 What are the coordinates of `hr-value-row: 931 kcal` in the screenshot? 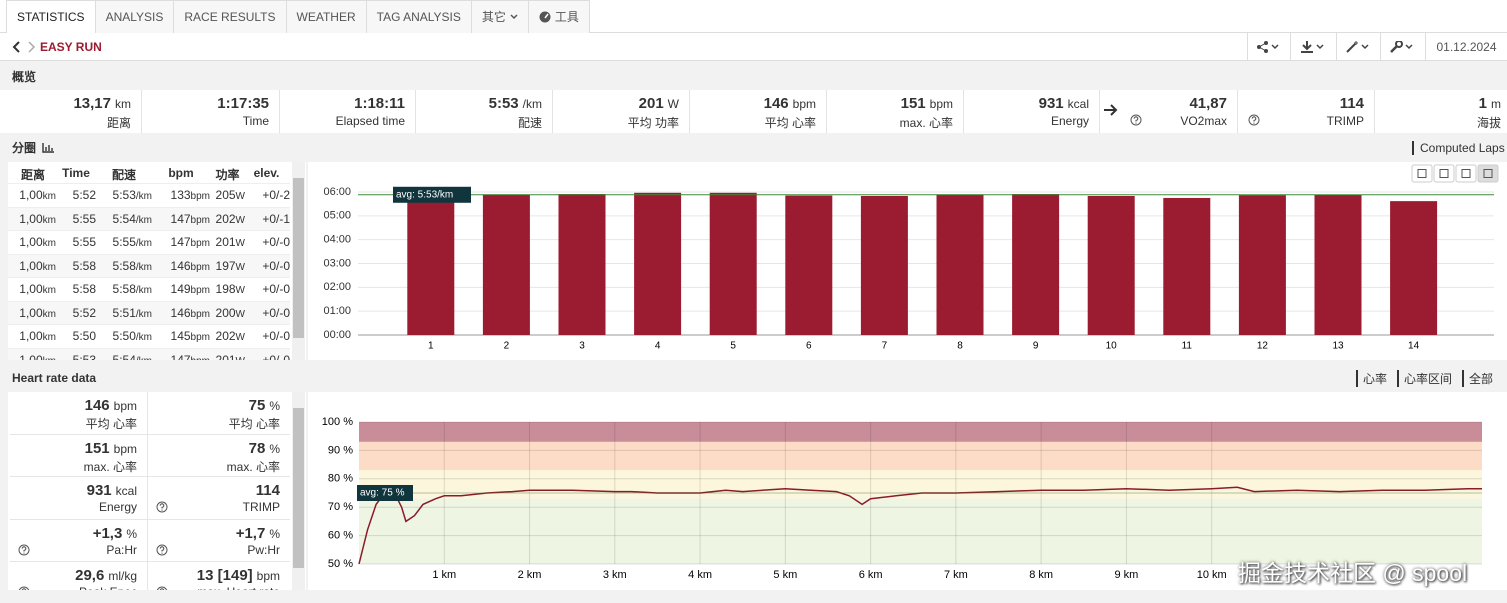 It's located at (73, 490).